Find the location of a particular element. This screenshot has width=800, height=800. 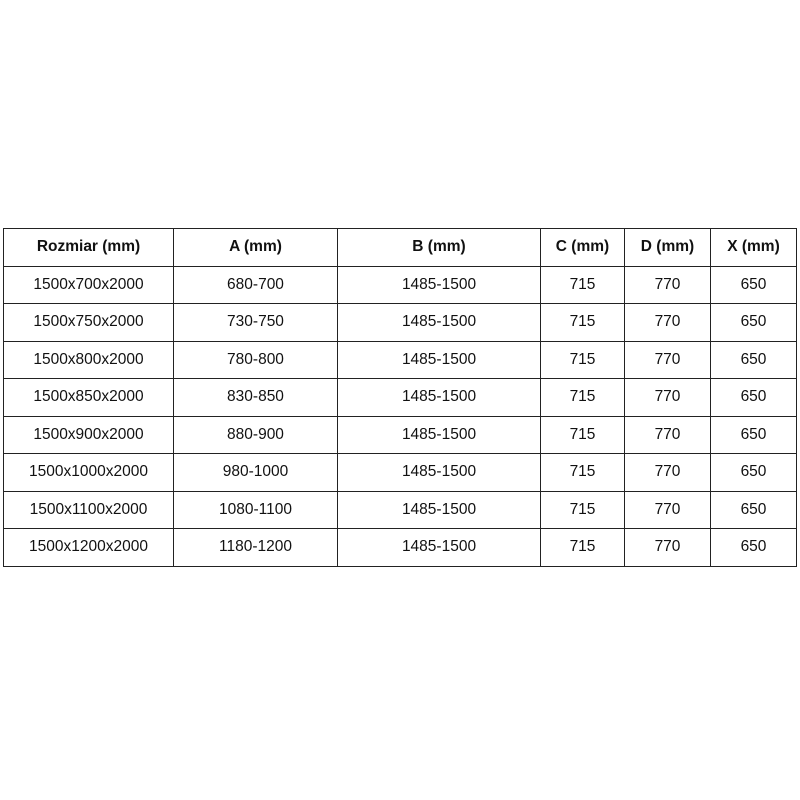

table-row: 1500x800x2000 780-800 1485-1500 715 770 650 is located at coordinates (400, 359).